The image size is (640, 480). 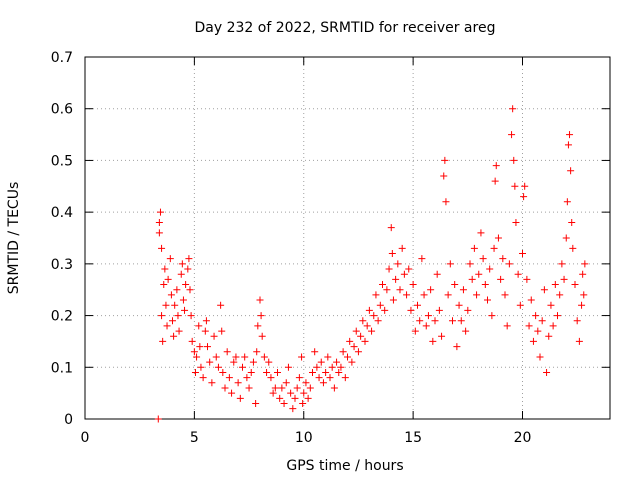 What do you see at coordinates (62, 213) in the screenshot?
I see `y-tick-label: 0.4` at bounding box center [62, 213].